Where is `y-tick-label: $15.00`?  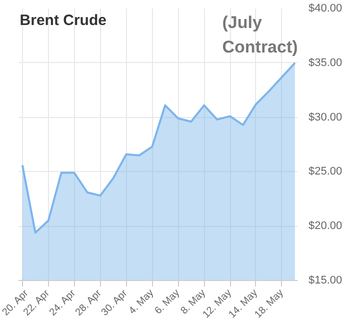 y-tick-label: $15.00 is located at coordinates (325, 280).